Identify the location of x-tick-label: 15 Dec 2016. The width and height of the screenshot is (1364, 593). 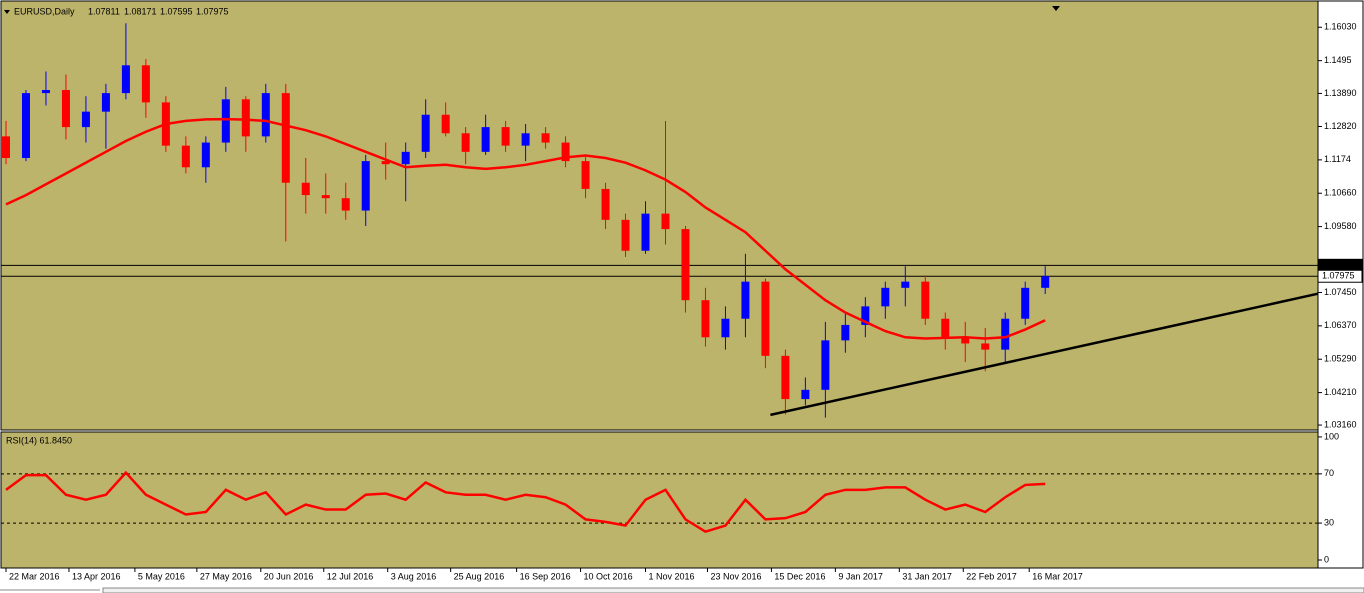
(799, 576).